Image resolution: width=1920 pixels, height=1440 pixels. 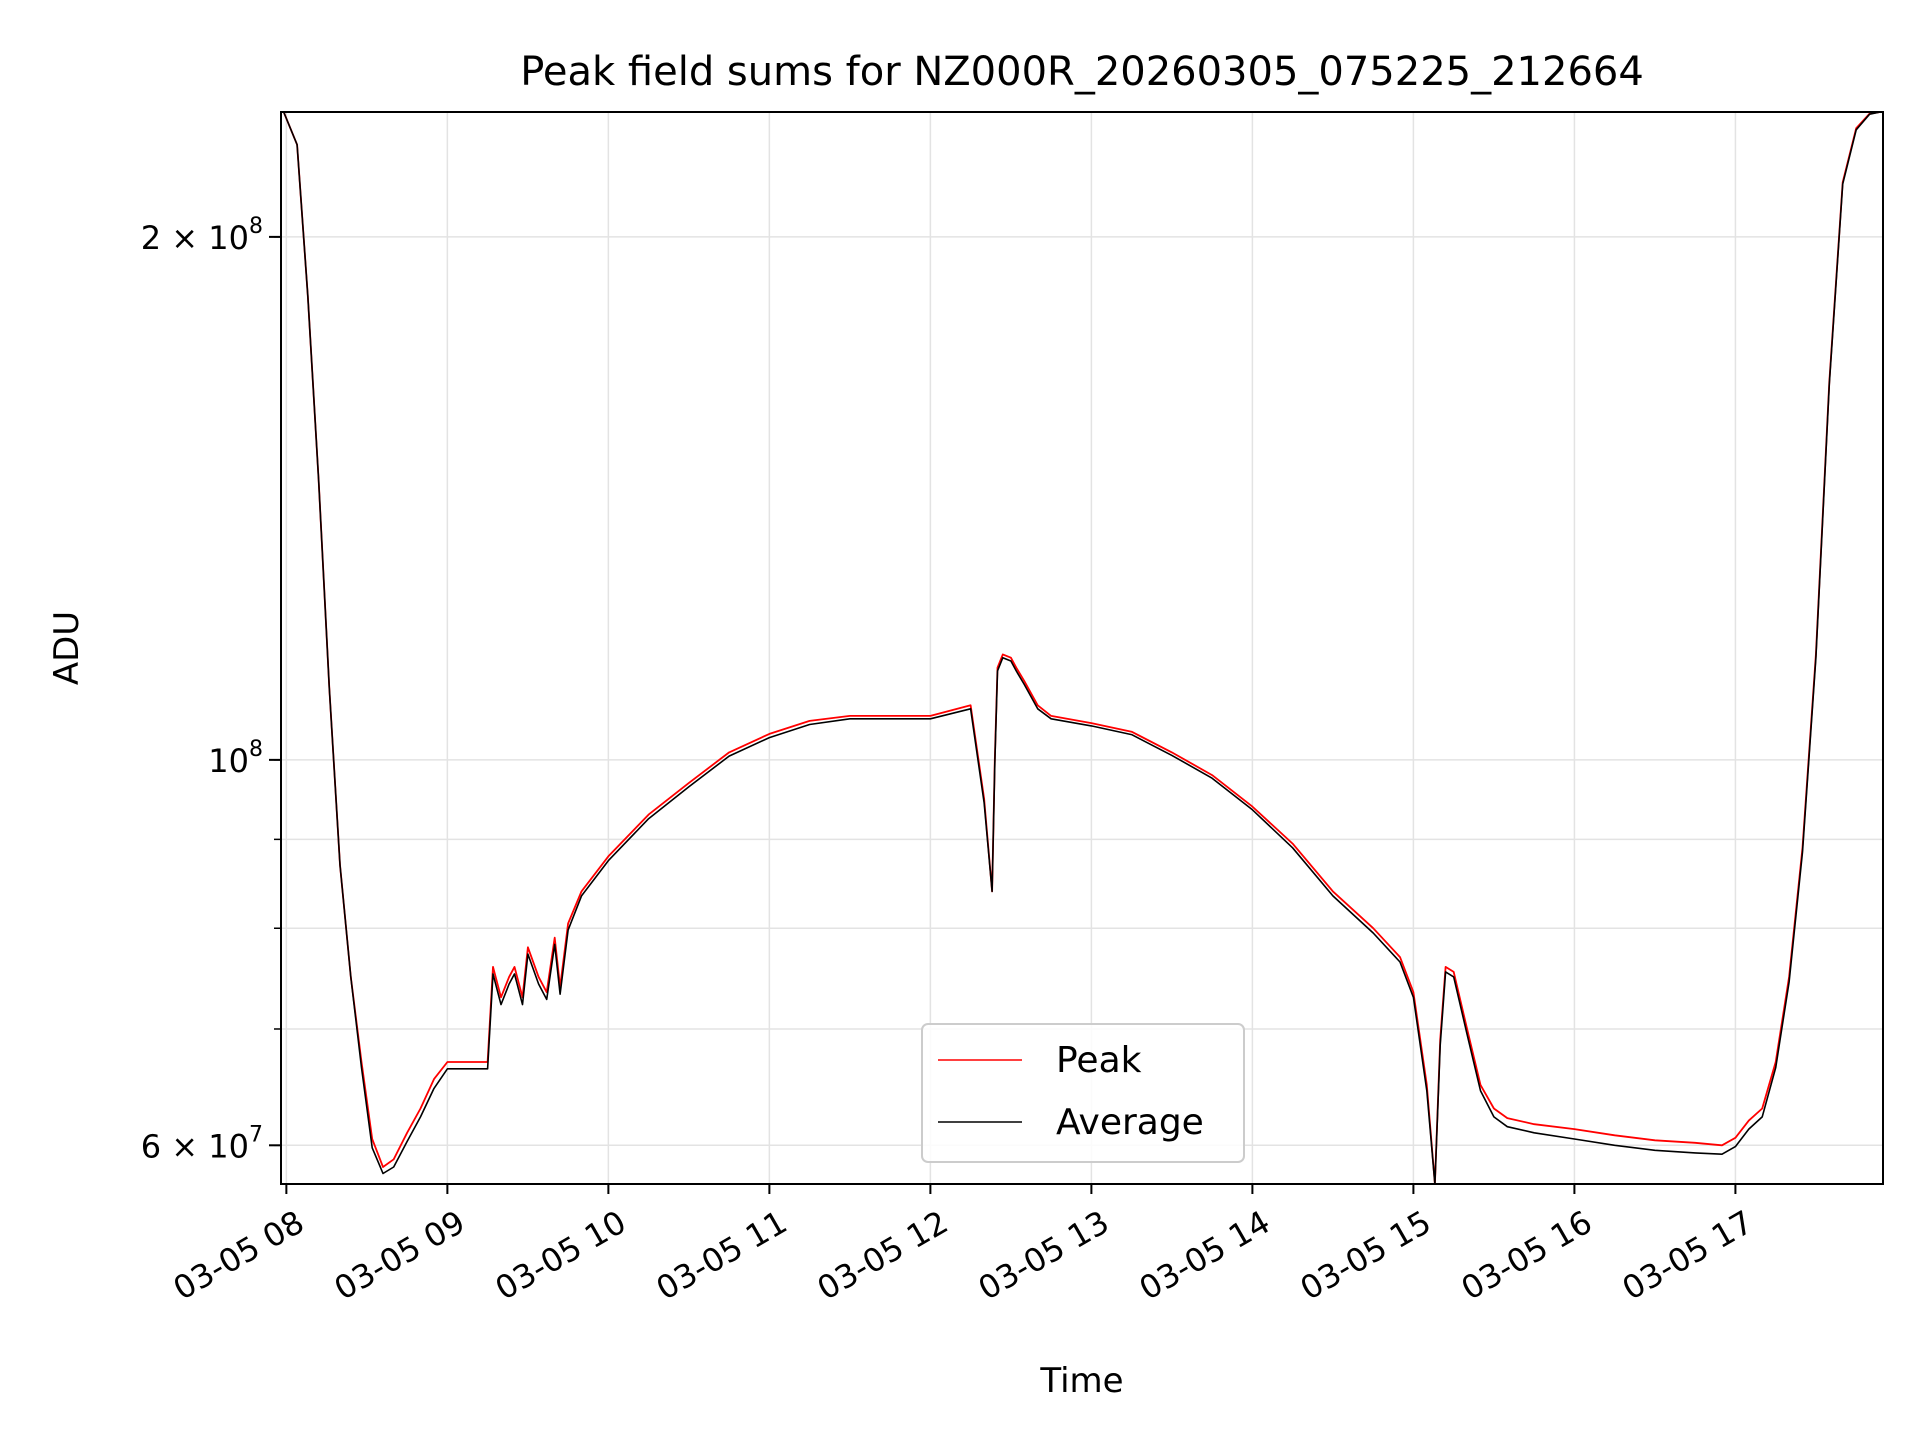 What do you see at coordinates (211, 689) in the screenshot?
I see `y-axis: 2 × 108 108 6 × 107` at bounding box center [211, 689].